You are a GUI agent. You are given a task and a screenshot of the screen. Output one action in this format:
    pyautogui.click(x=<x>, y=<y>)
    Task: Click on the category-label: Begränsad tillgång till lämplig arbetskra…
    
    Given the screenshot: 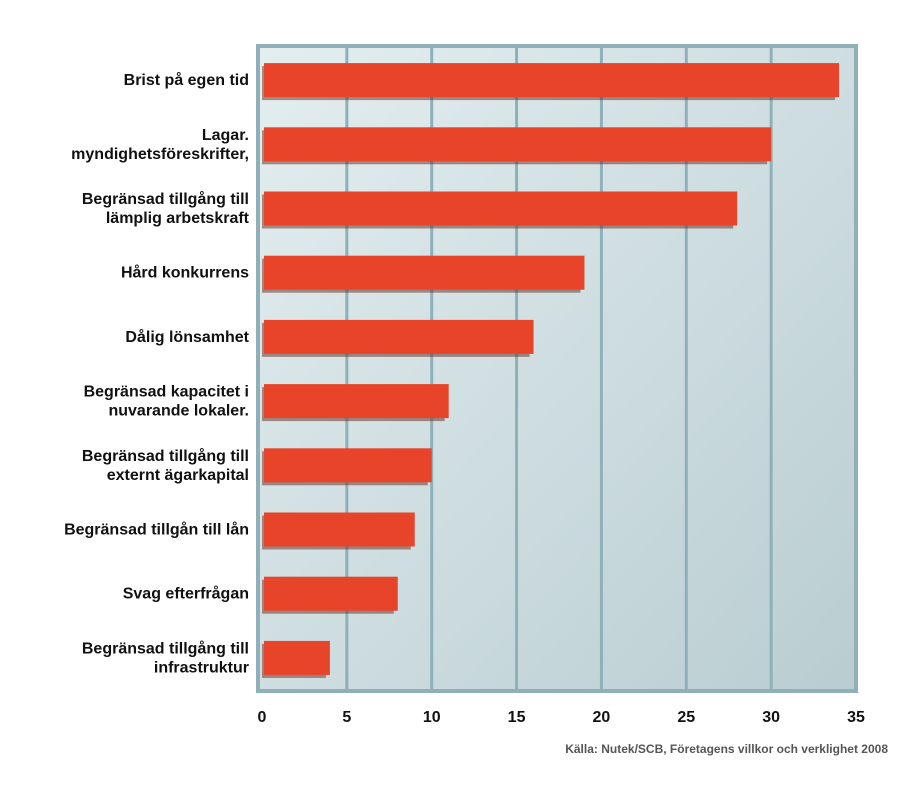 What is the action you would take?
    pyautogui.click(x=166, y=208)
    